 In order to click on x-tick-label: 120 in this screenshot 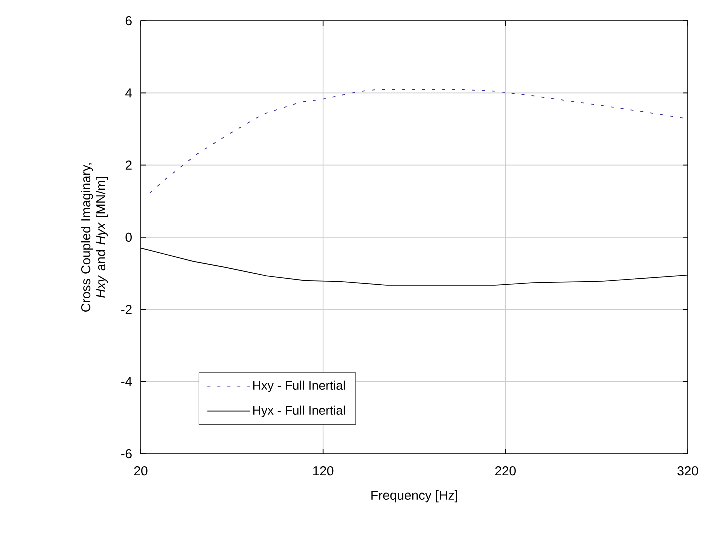, I will do `click(324, 471)`.